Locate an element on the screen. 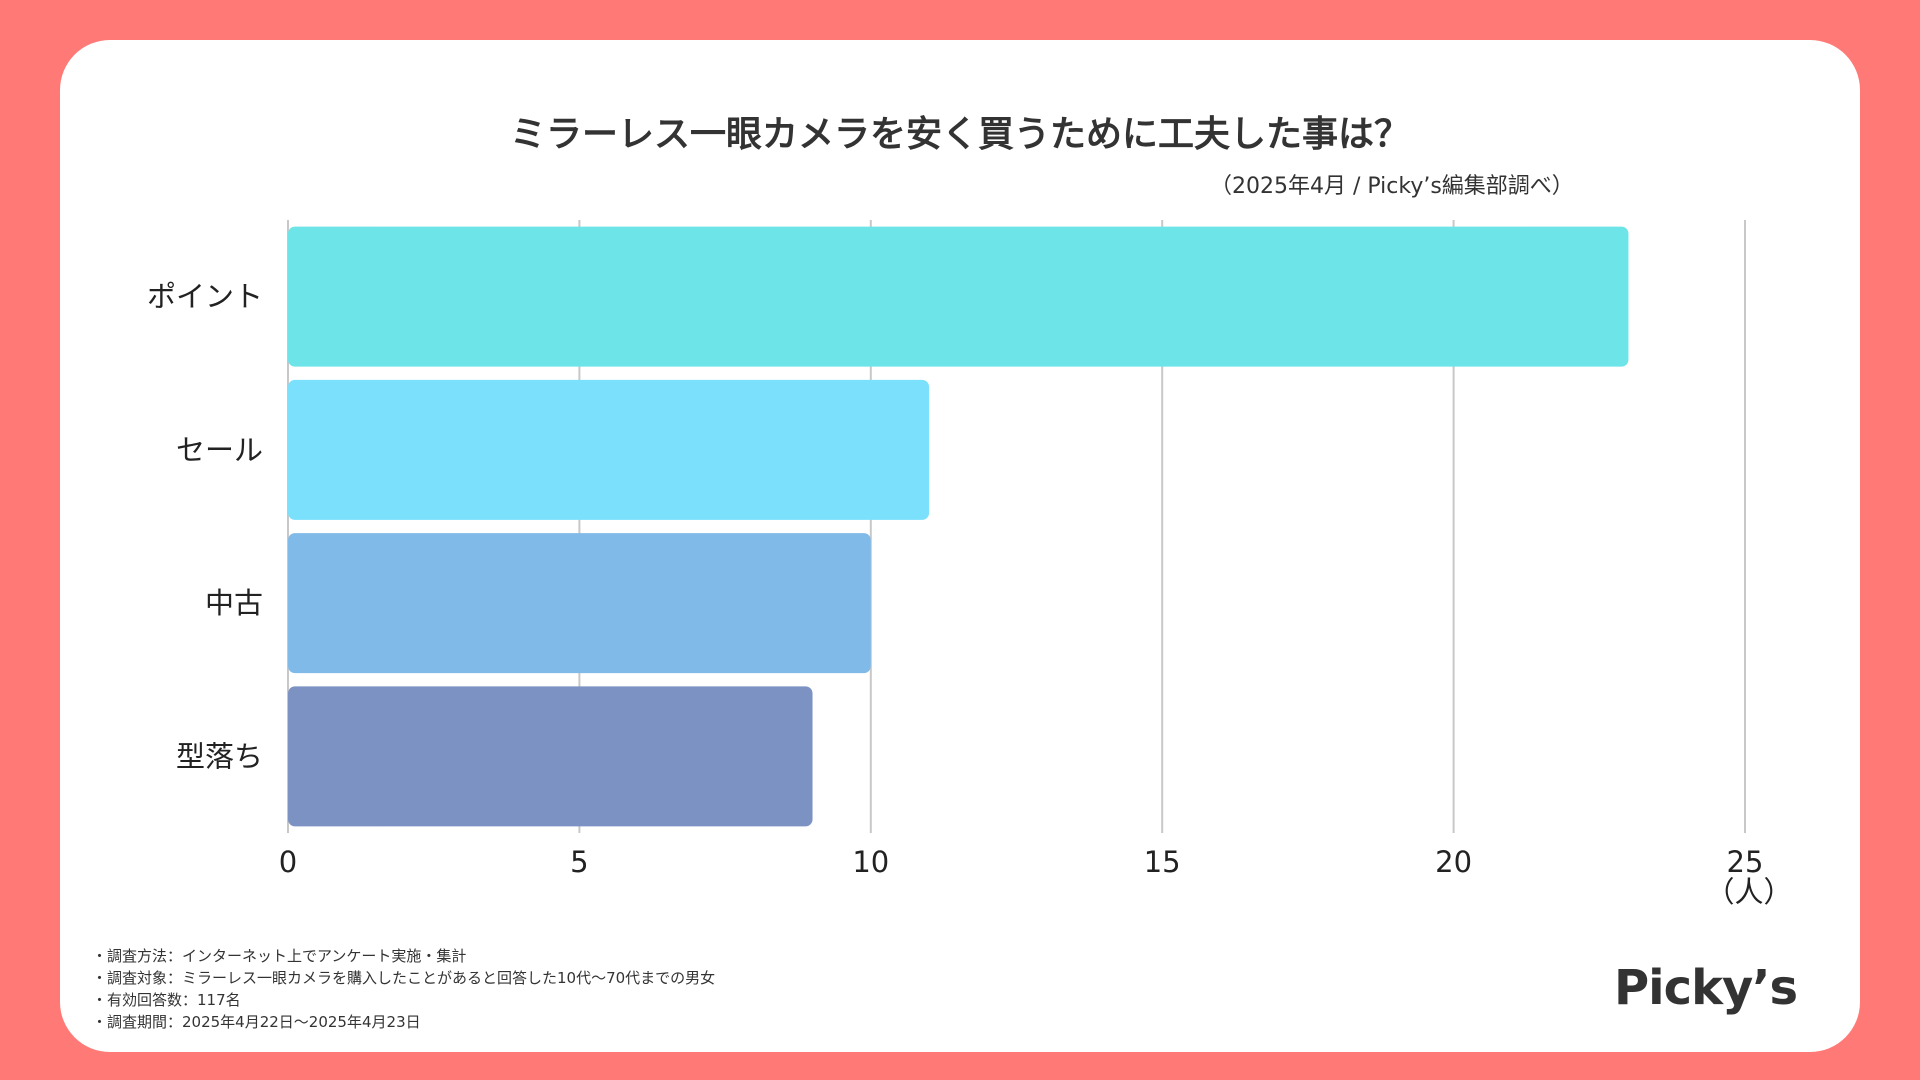  tick-label-2: 10 is located at coordinates (870, 862).